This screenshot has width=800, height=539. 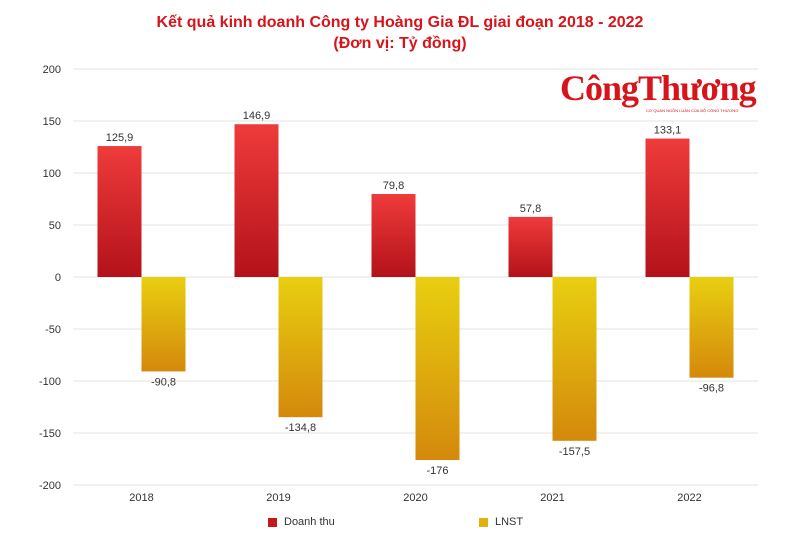 What do you see at coordinates (163, 382) in the screenshot?
I see `data-label-lnst: -90,8` at bounding box center [163, 382].